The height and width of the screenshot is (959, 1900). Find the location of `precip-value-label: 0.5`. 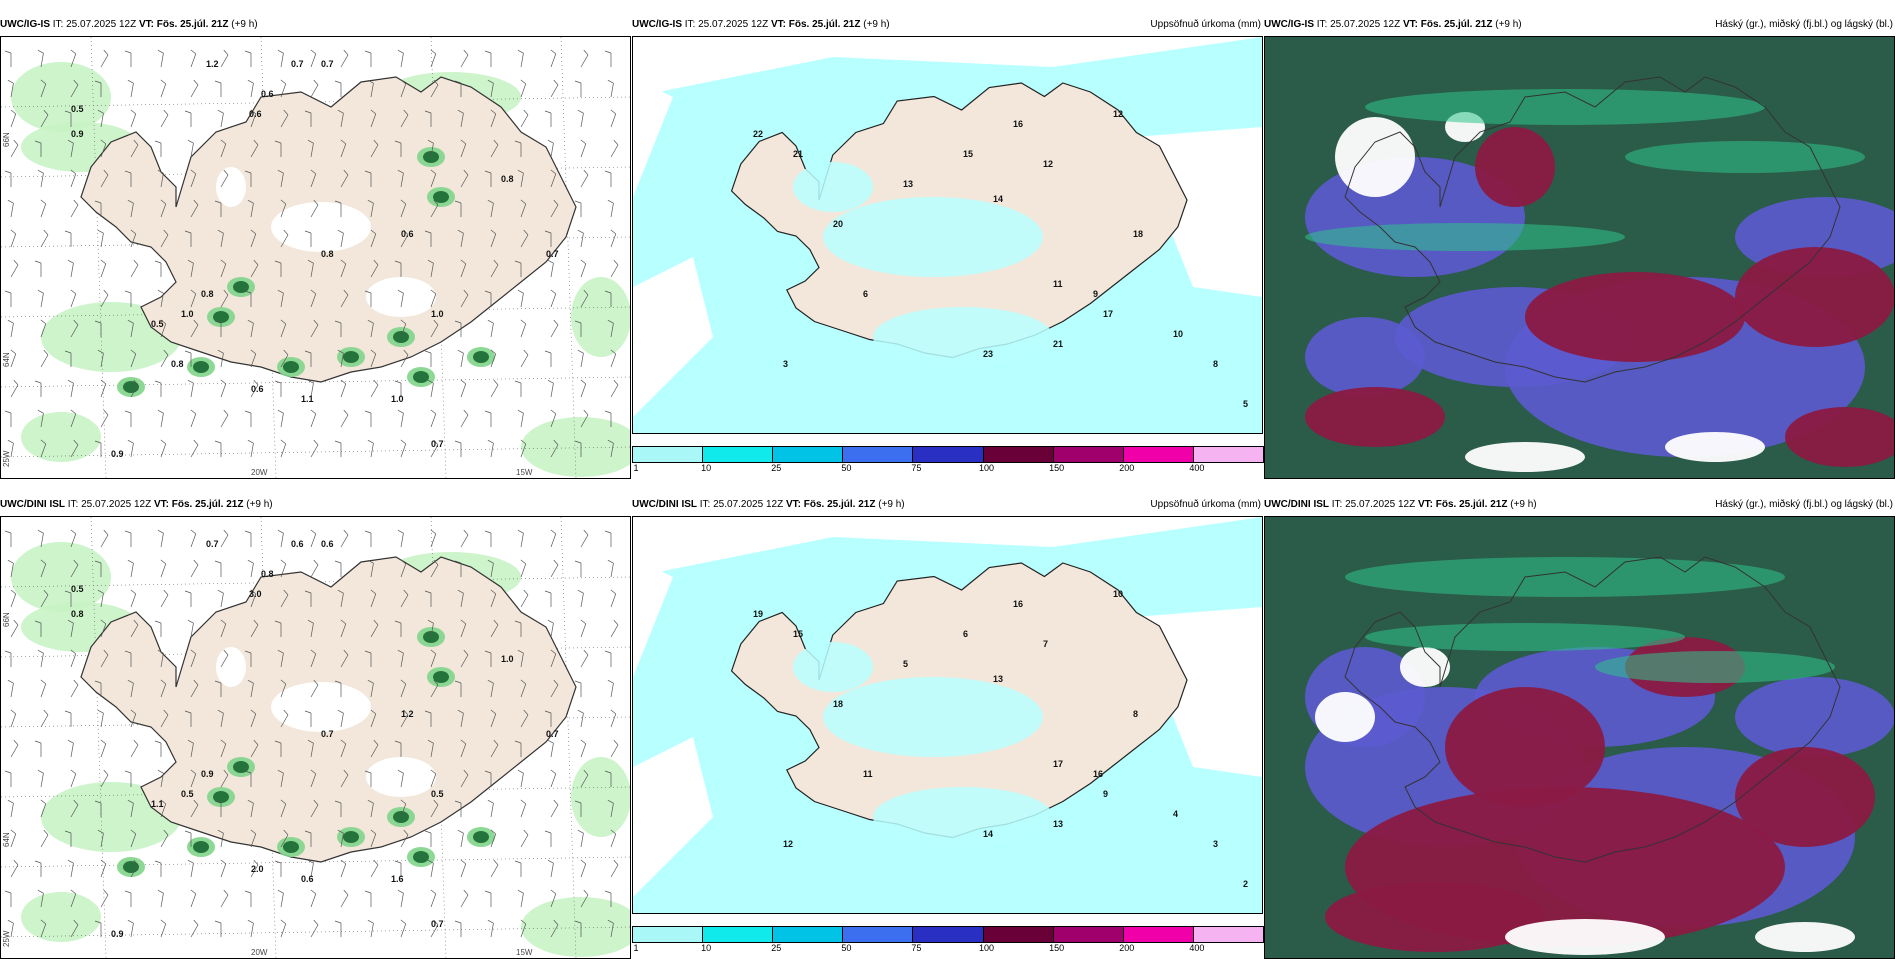

precip-value-label: 0.5 is located at coordinates (437, 794).